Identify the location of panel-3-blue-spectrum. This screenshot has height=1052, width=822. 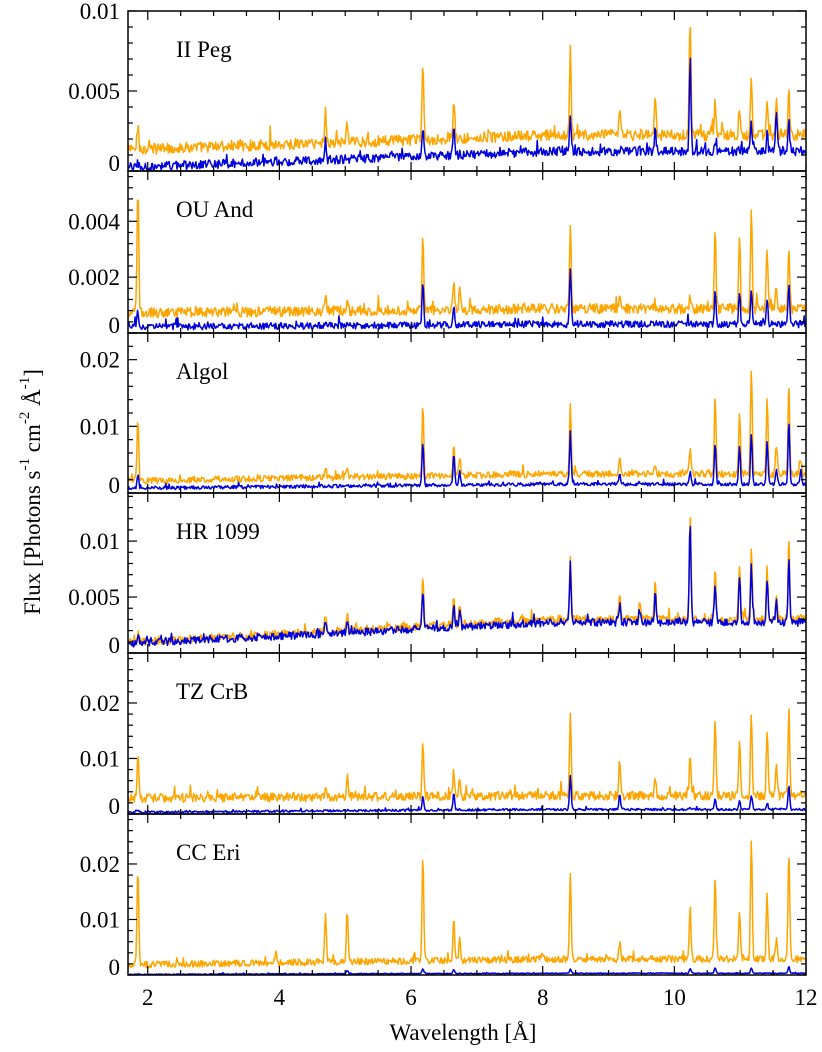
(467, 586).